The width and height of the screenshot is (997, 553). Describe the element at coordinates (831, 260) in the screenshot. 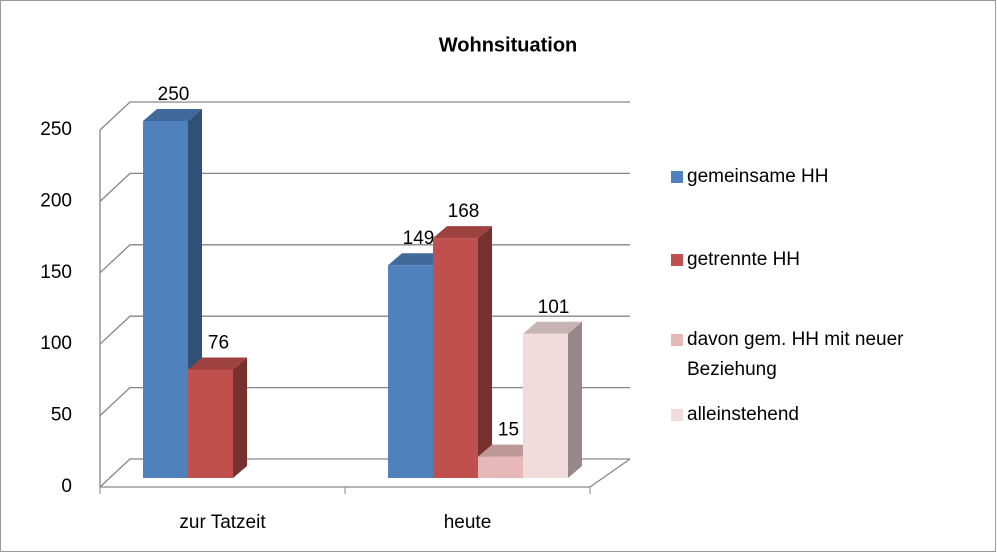

I see `legend-entry: getrennte HH` at that location.